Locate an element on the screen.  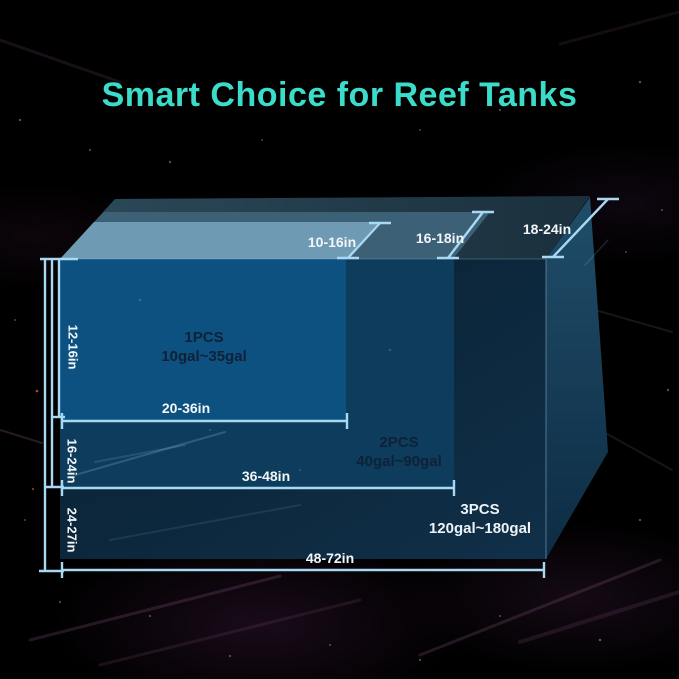
height-label-tank2: 16-24in is located at coordinates (72, 461).